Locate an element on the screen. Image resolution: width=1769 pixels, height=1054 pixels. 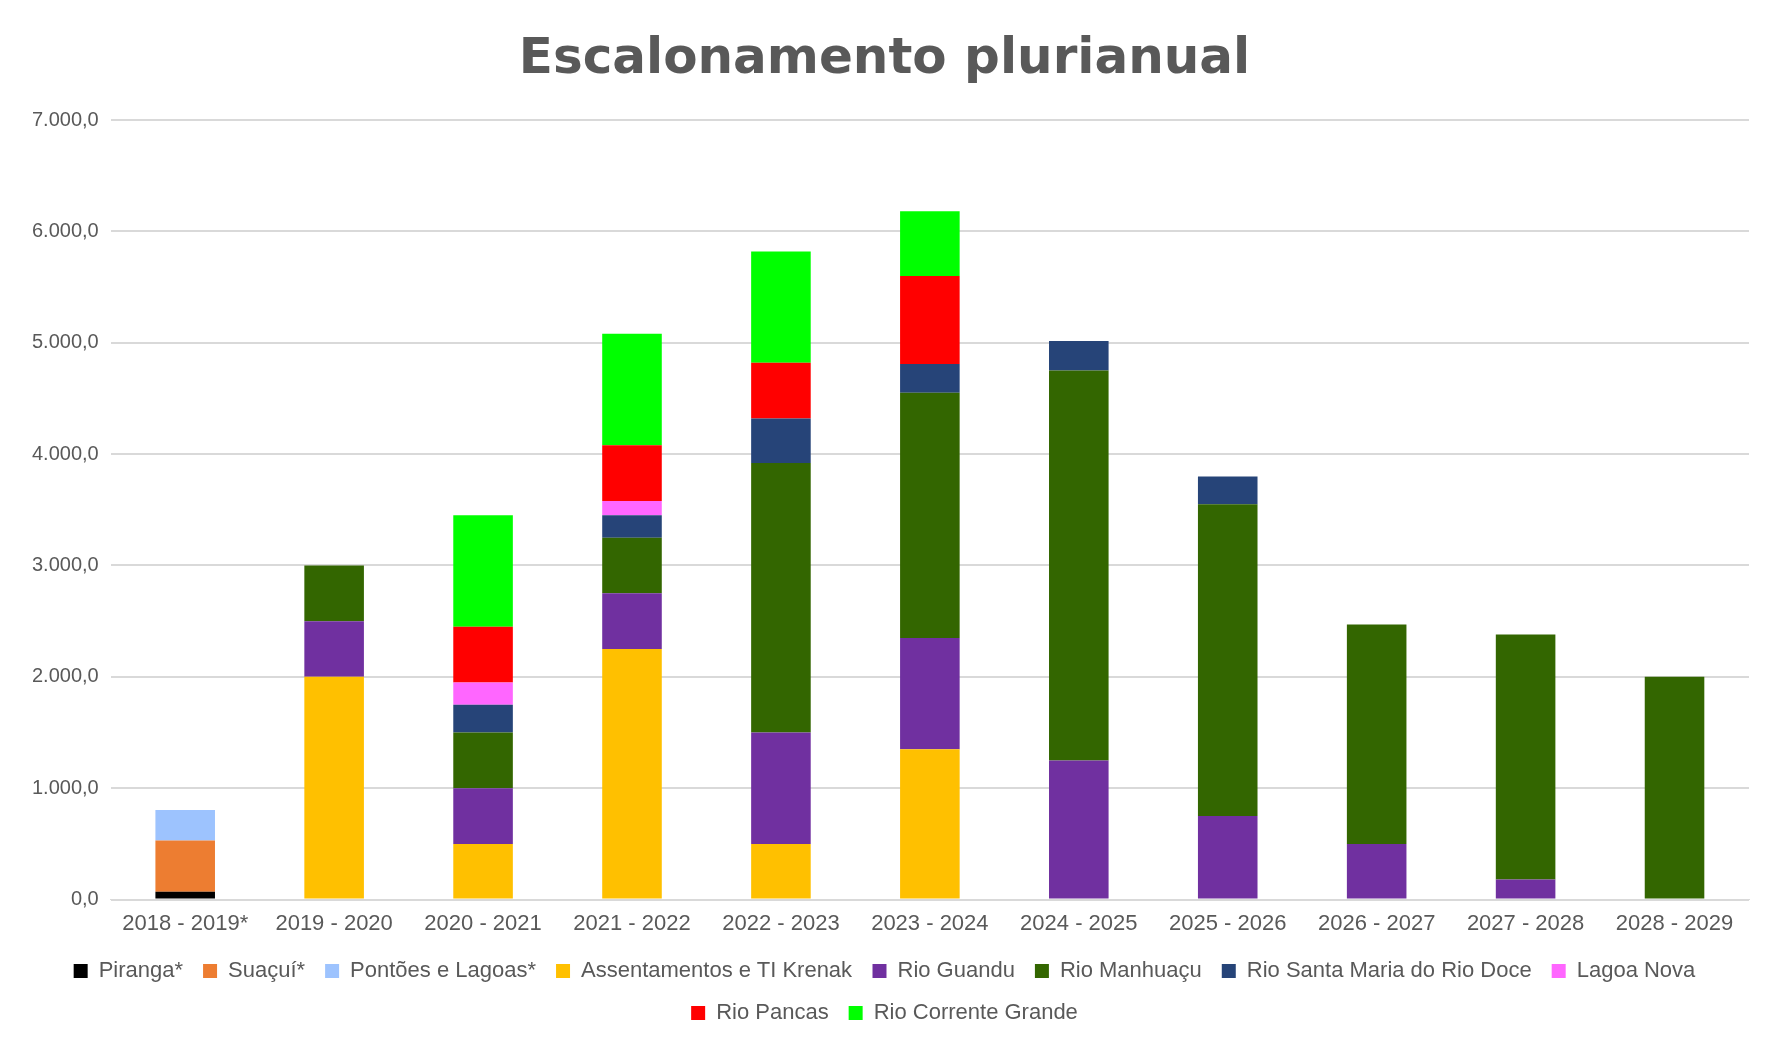
legend-label: Rio Pancas is located at coordinates (772, 1012).